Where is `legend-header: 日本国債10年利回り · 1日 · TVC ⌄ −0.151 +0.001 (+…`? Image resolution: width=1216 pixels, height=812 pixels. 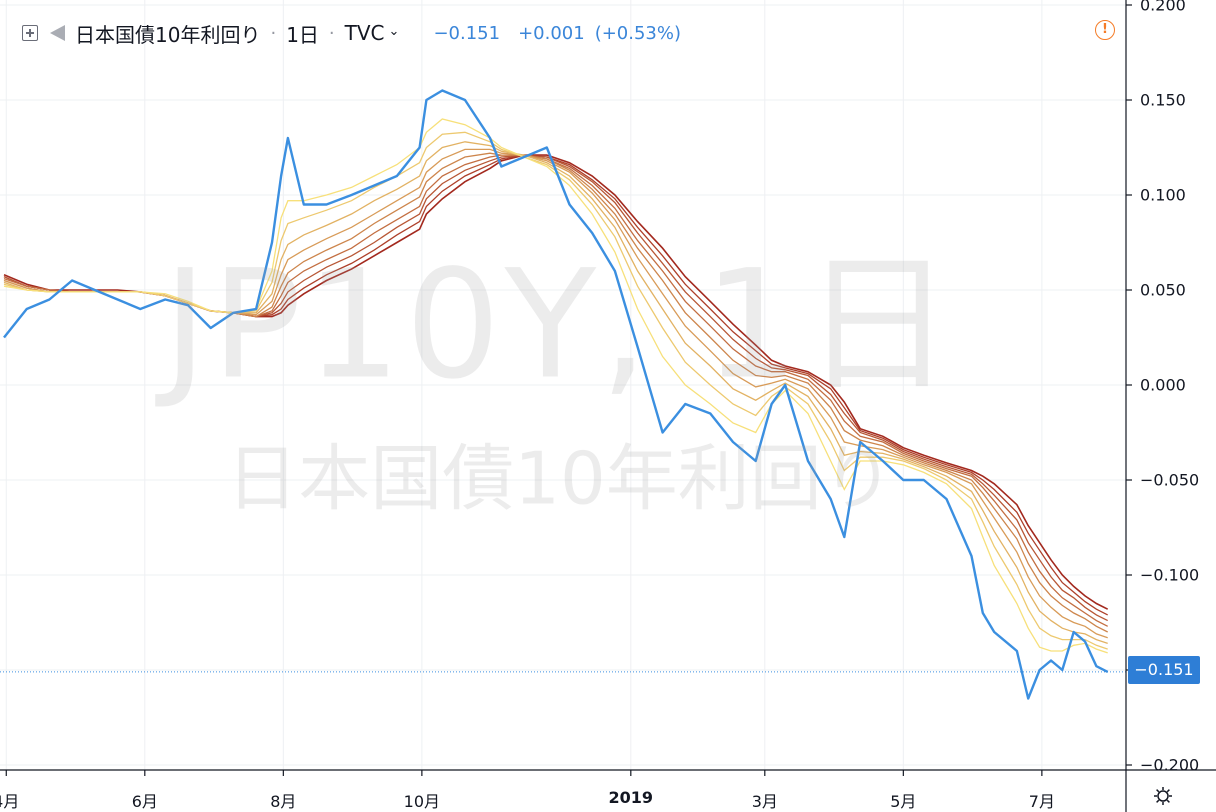
legend-header: 日本国債10年利回り · 1日 · TVC ⌄ −0.151 +0.001 (+… is located at coordinates (351, 33).